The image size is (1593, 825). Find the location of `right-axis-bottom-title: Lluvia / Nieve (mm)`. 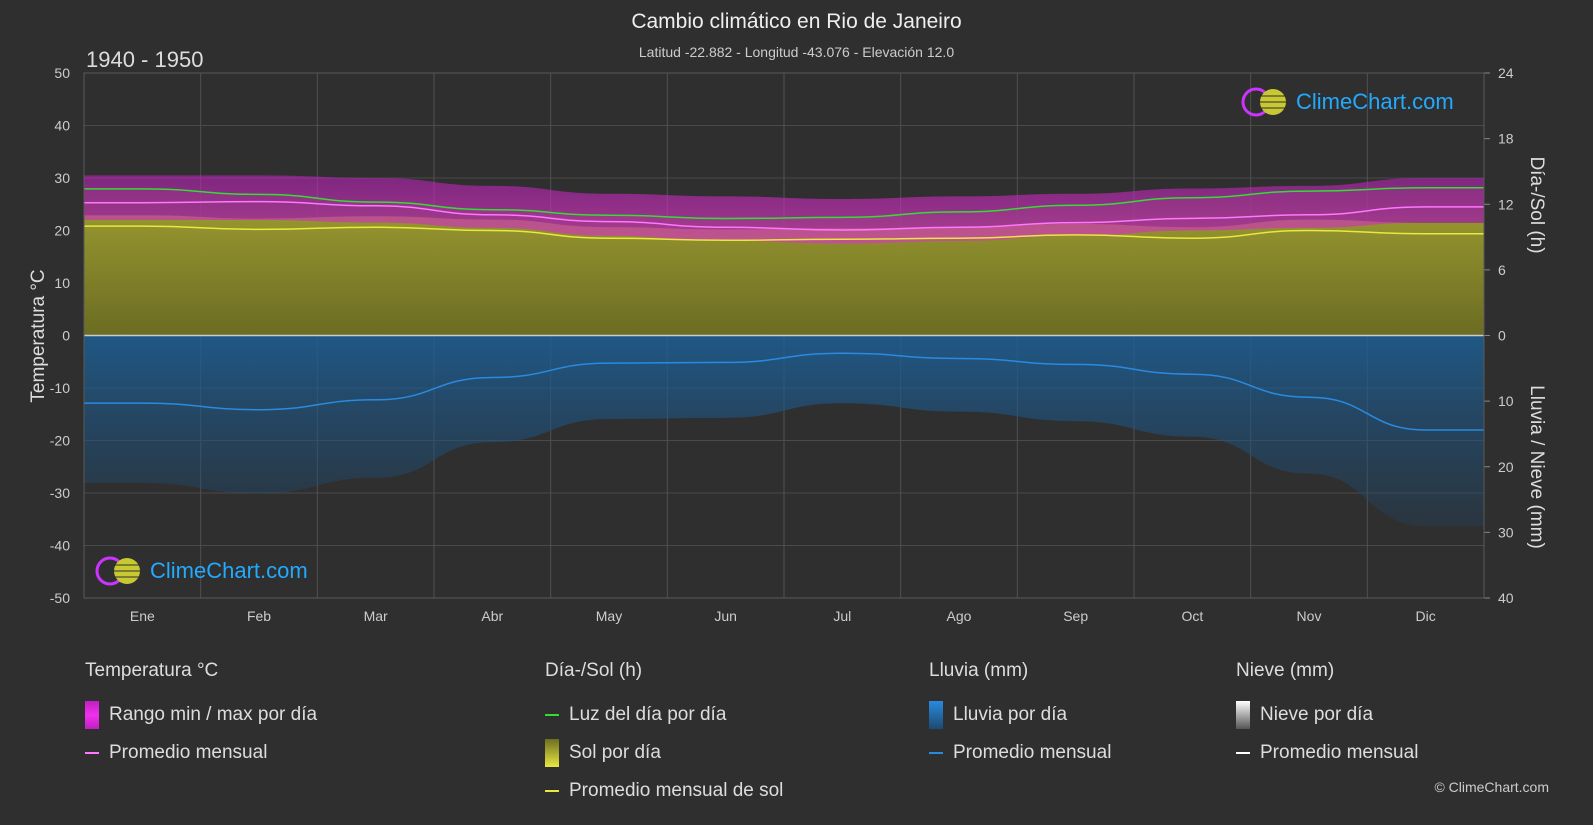

right-axis-bottom-title: Lluvia / Nieve (mm) is located at coordinates (1536, 467).